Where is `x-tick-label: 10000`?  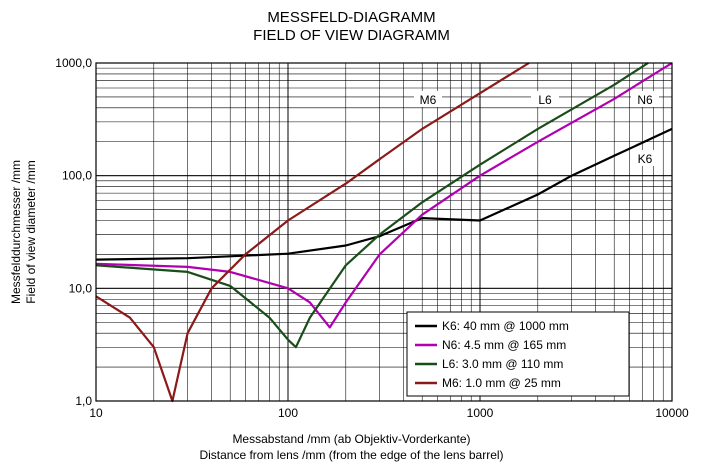 x-tick-label: 10000 is located at coordinates (672, 413).